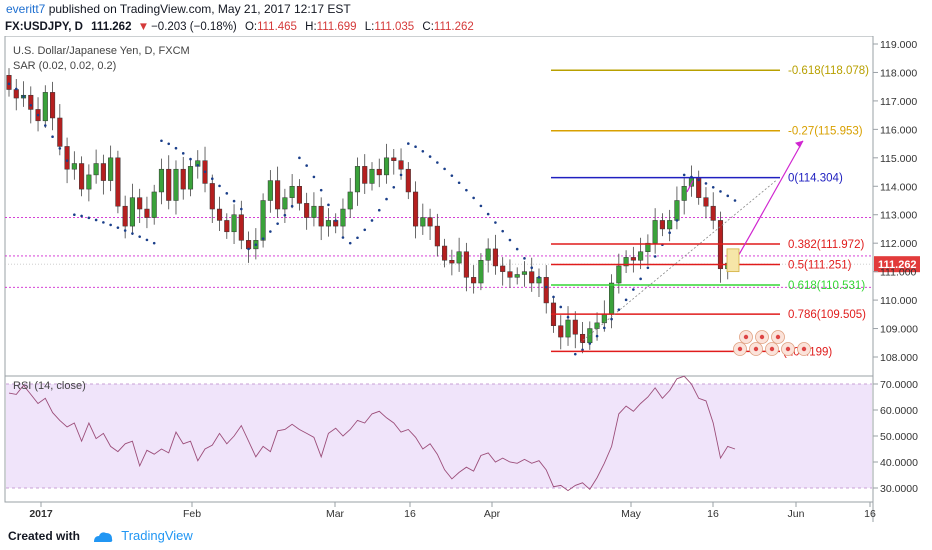 The width and height of the screenshot is (932, 550). What do you see at coordinates (492, 514) in the screenshot?
I see `time-axis-label: Apr` at bounding box center [492, 514].